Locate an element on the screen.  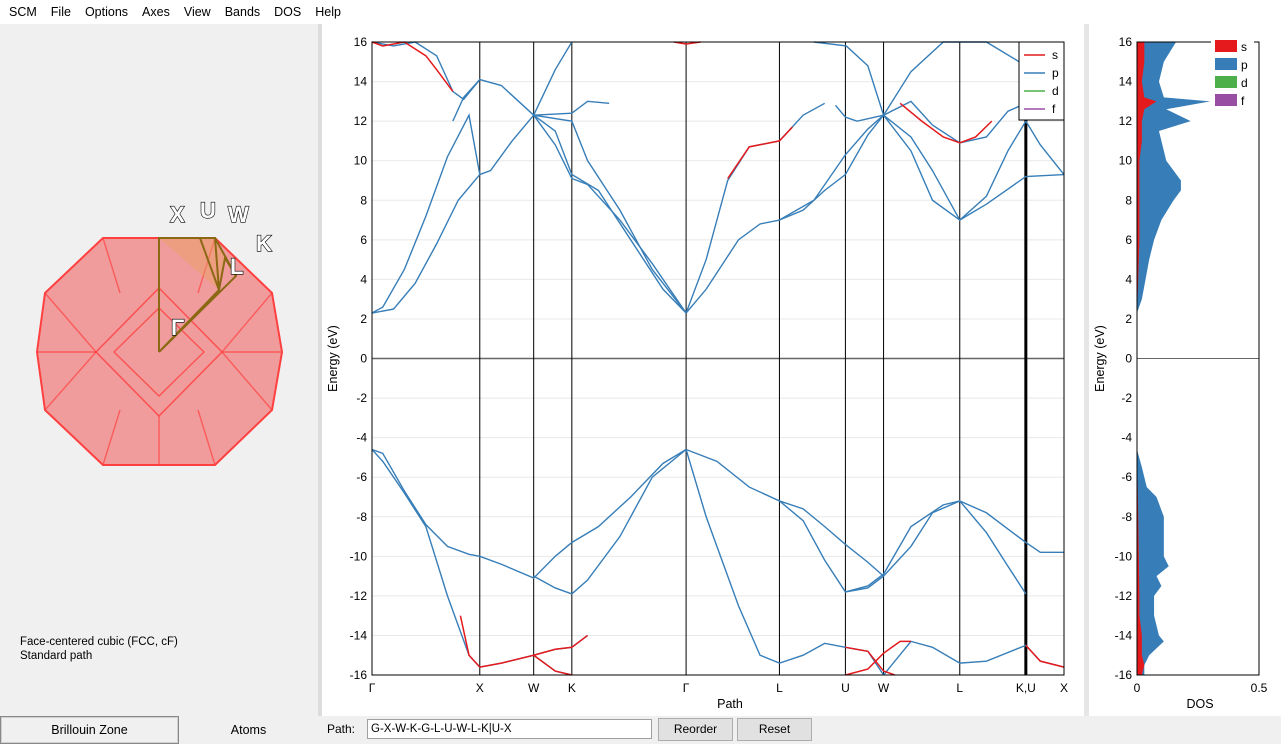
y-tick-label: -16 is located at coordinates (1124, 675).